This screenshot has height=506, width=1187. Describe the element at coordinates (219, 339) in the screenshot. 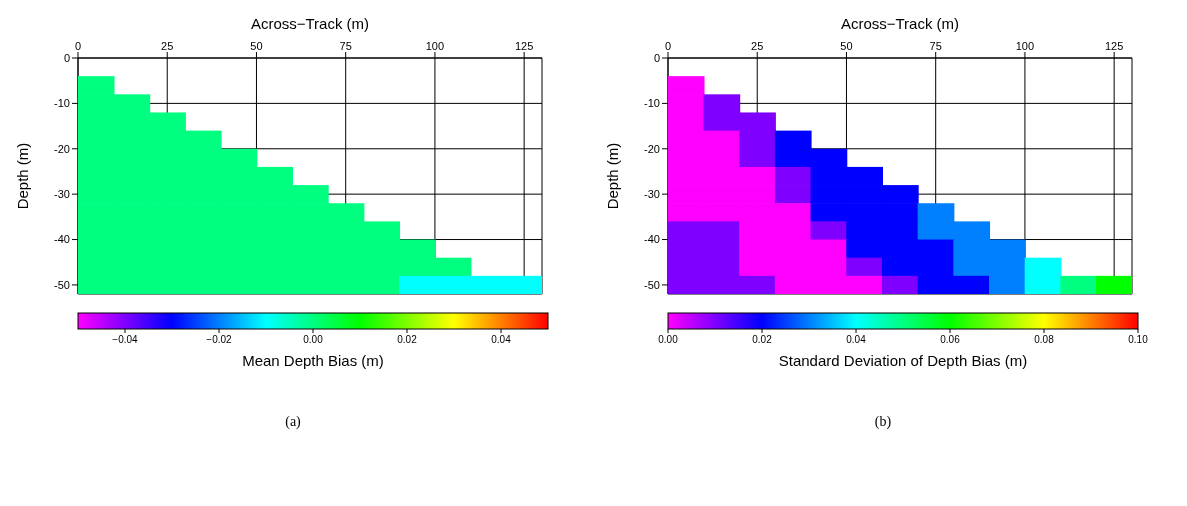

I see `color-bar-label: −0.02` at that location.